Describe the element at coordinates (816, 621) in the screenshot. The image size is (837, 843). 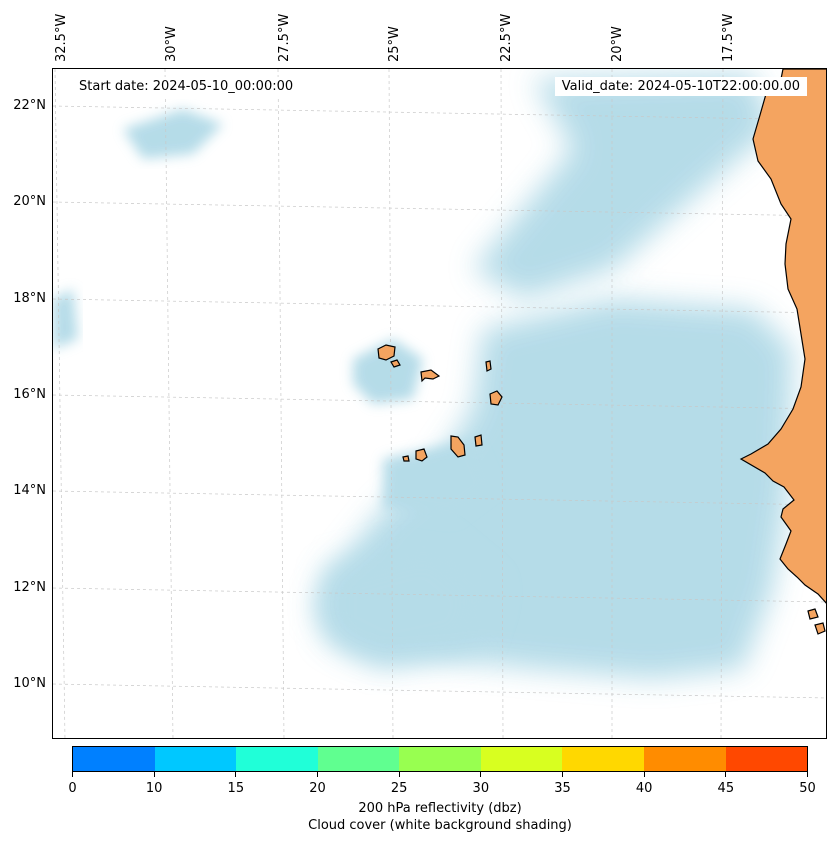
I see `bijagos-islands` at that location.